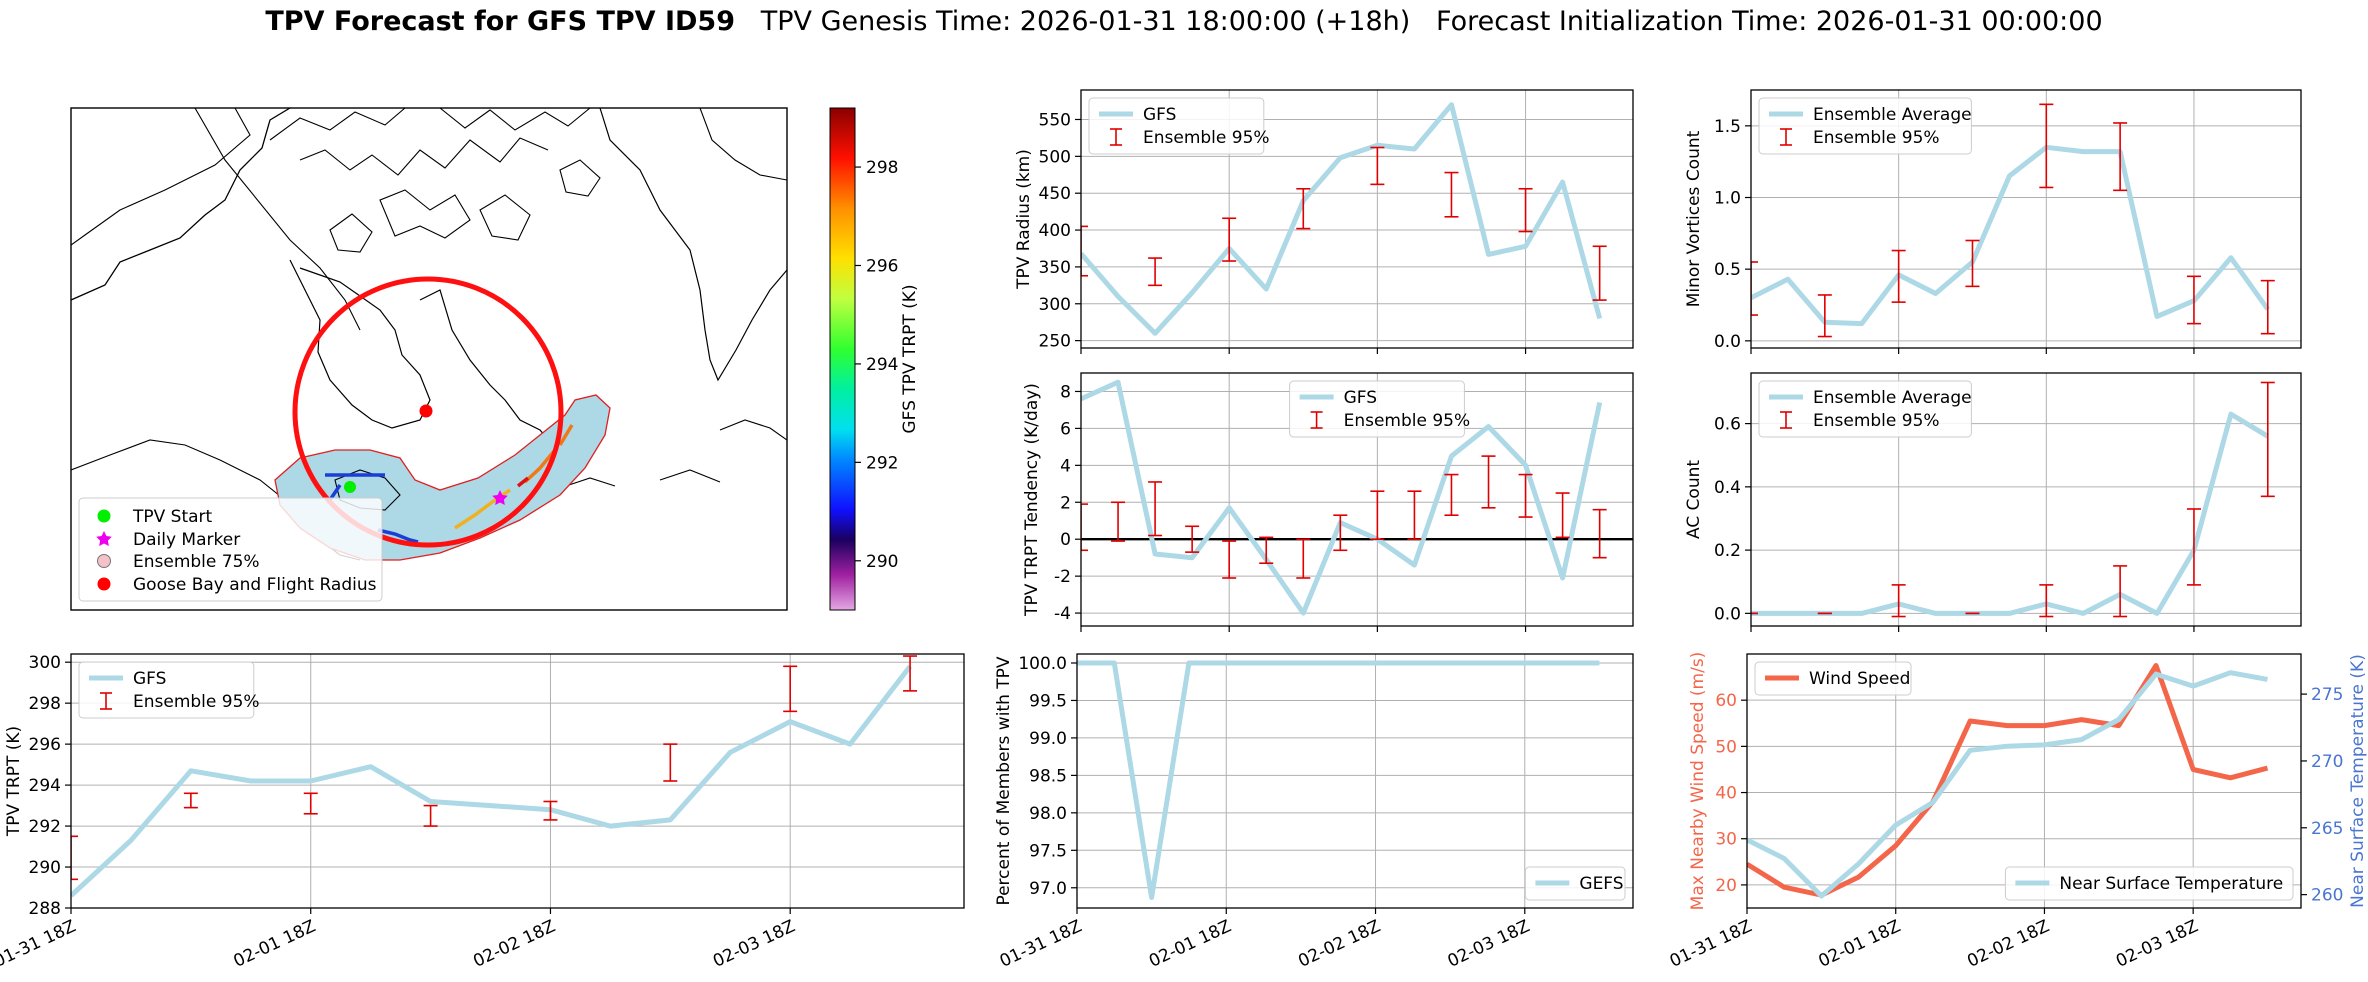 This screenshot has height=982, width=2368. Describe the element at coordinates (517, 781) in the screenshot. I see `frame-trpt` at that location.